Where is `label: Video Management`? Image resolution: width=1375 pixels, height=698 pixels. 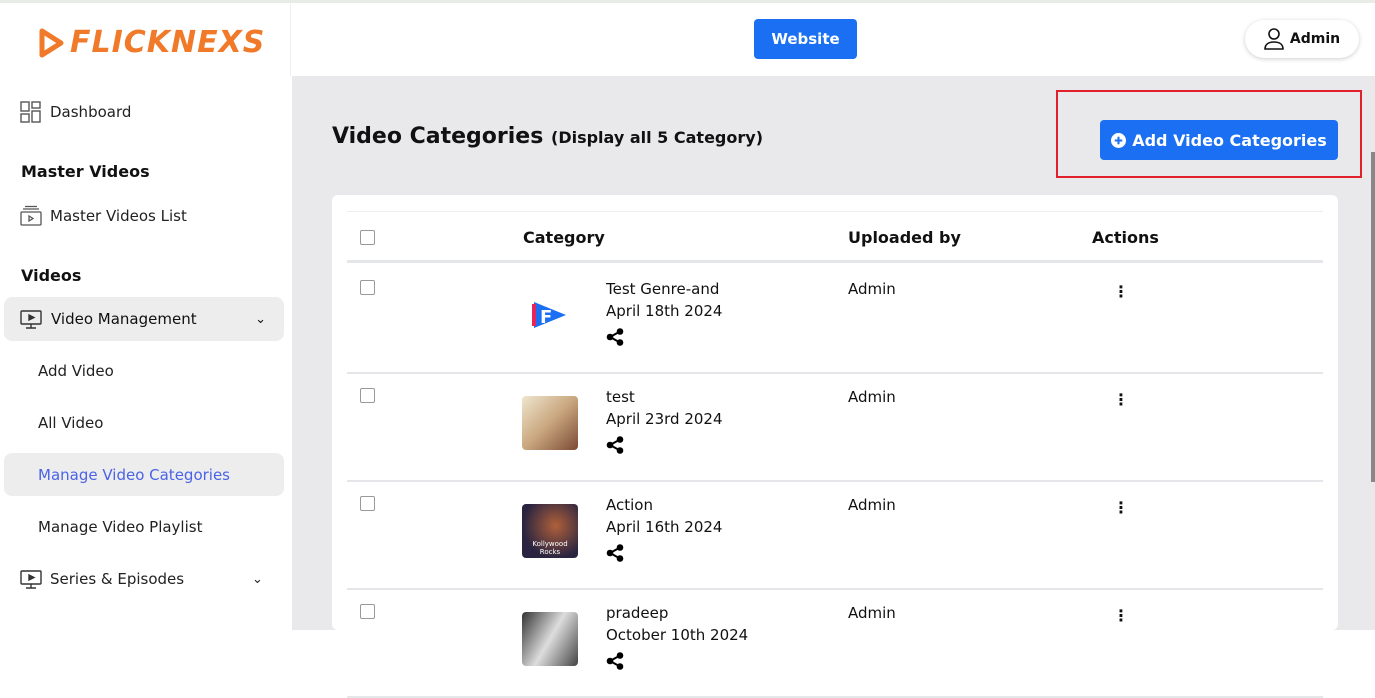 label: Video Management is located at coordinates (124, 319).